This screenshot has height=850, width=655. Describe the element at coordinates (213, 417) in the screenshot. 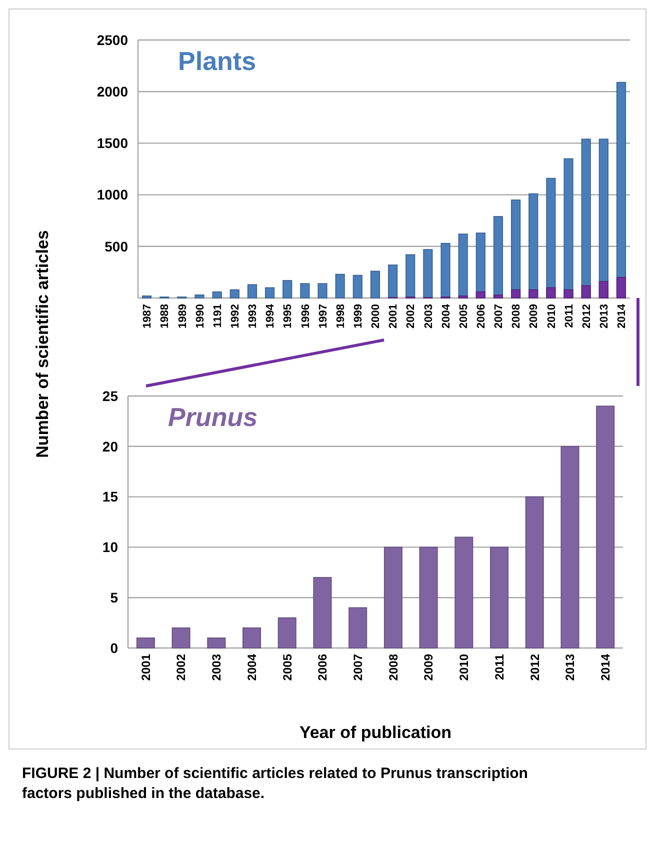

I see `text: Prunus` at that location.